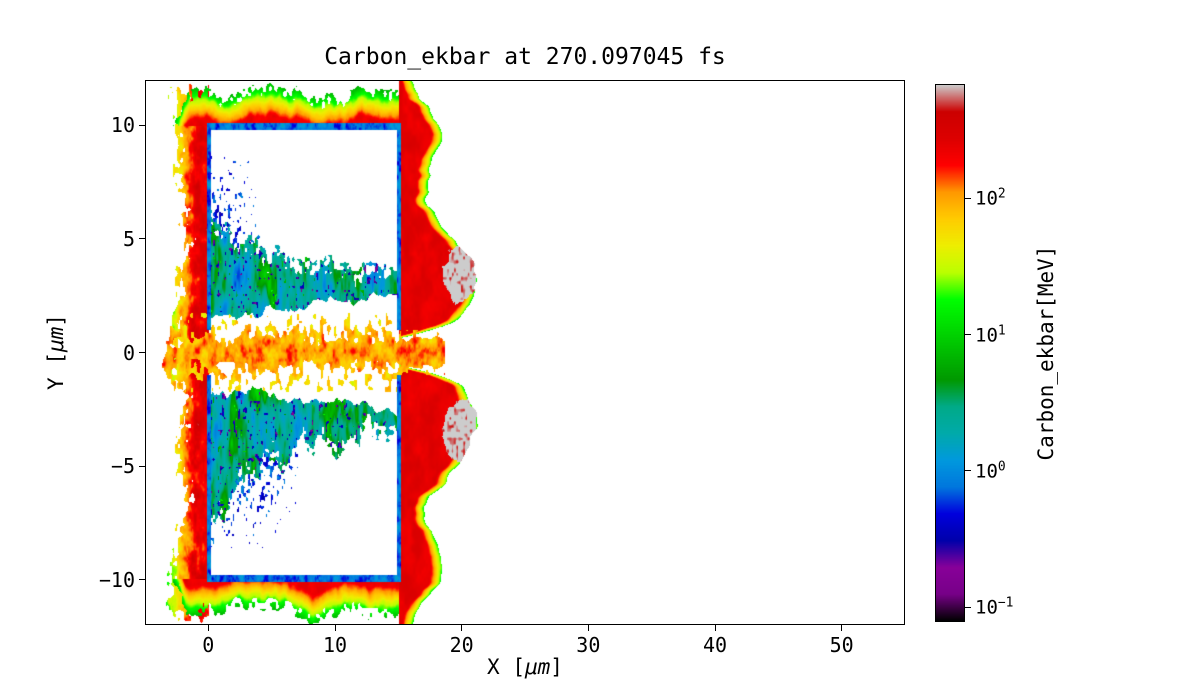  What do you see at coordinates (556, 667) in the screenshot?
I see `x-axis-label-post: ]` at bounding box center [556, 667].